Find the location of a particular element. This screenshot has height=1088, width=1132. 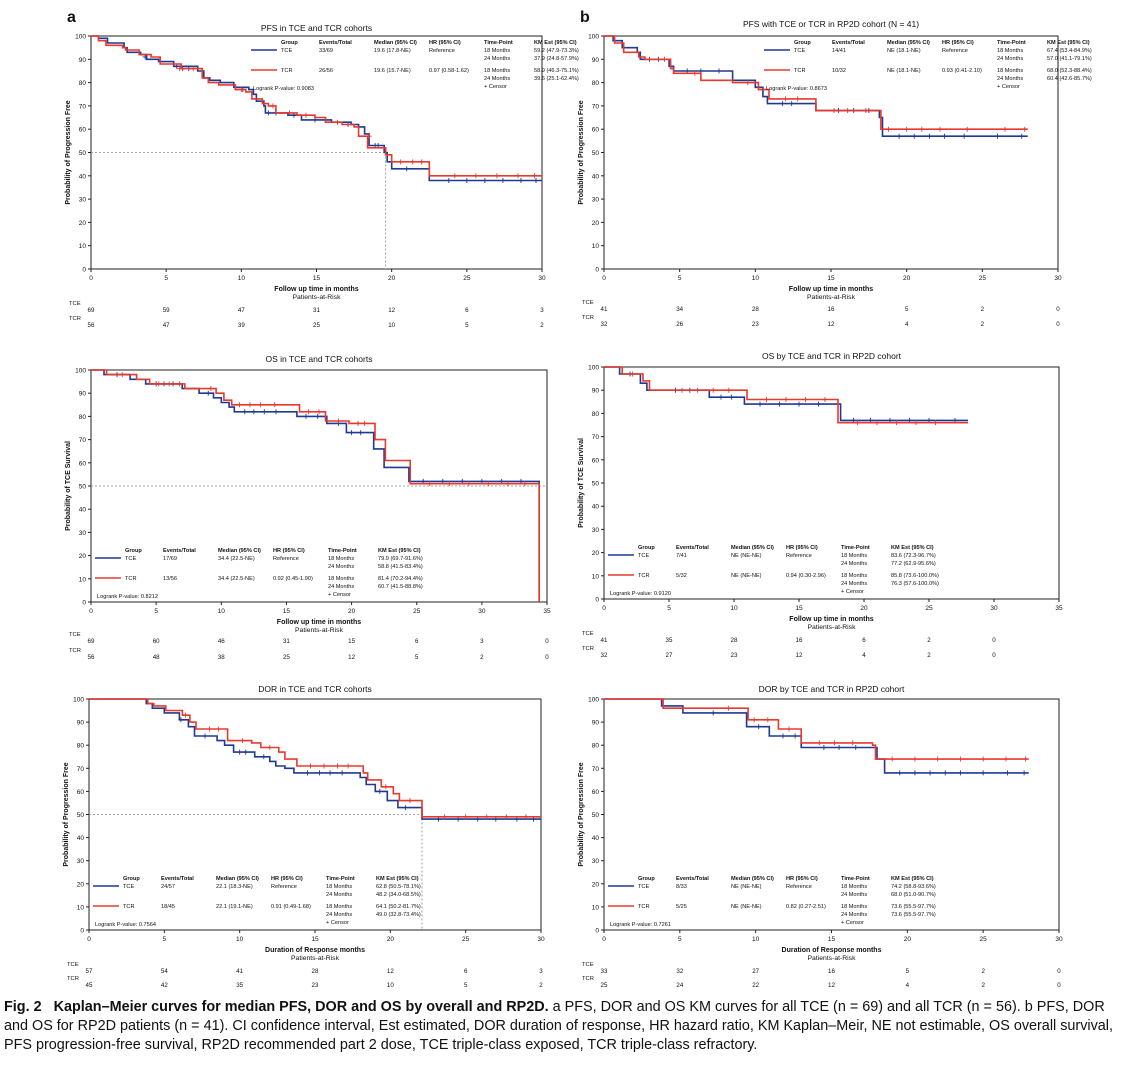

x-tick-label: 10 is located at coordinates (756, 278).